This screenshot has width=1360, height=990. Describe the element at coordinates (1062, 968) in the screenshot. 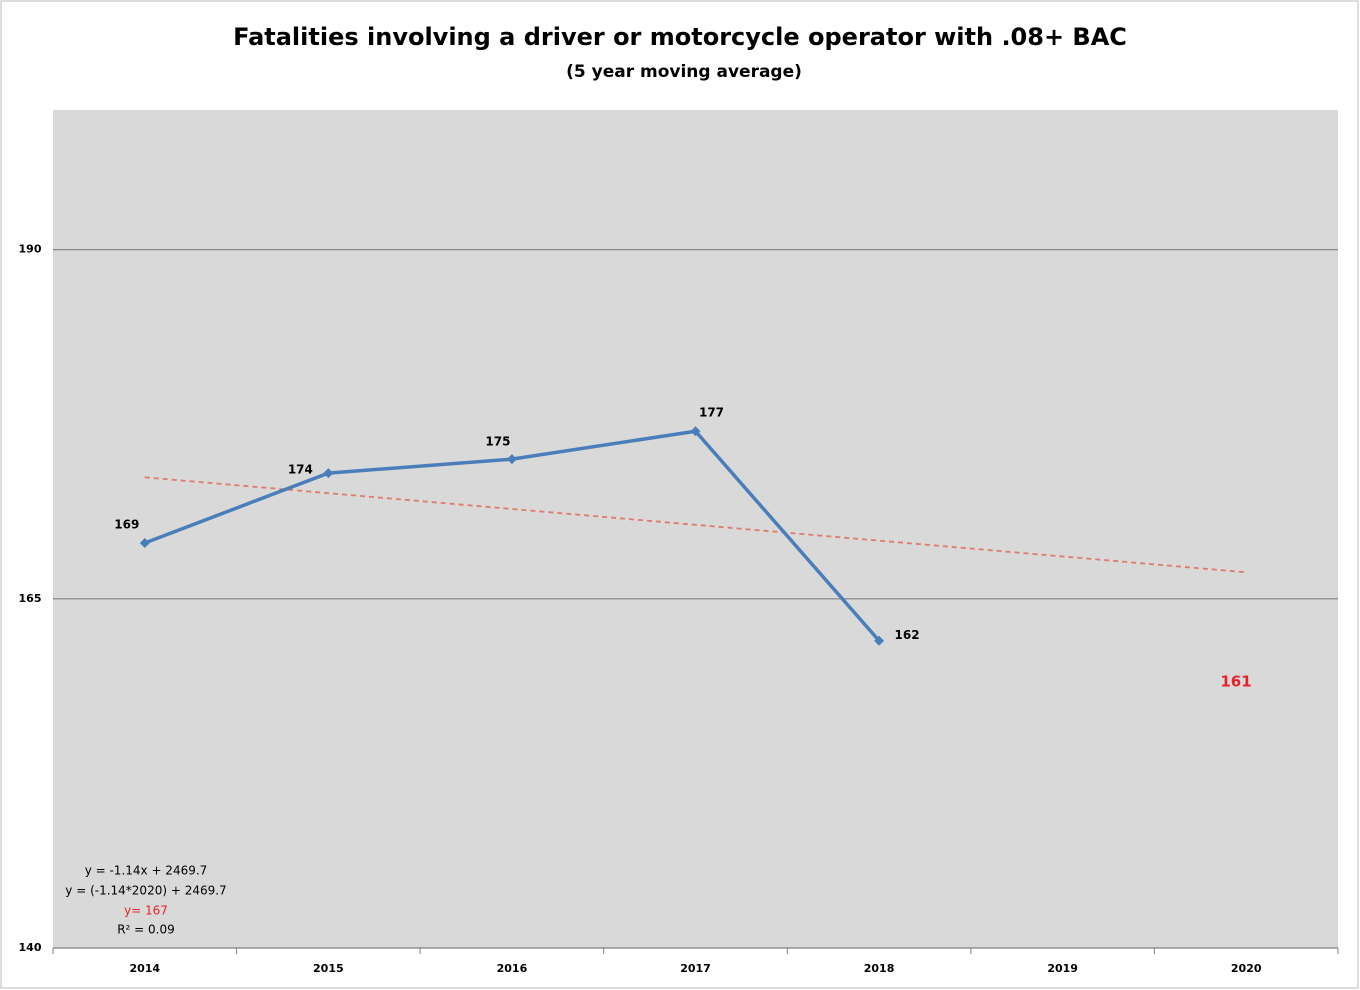

I see `x-tick-label: 2019` at that location.